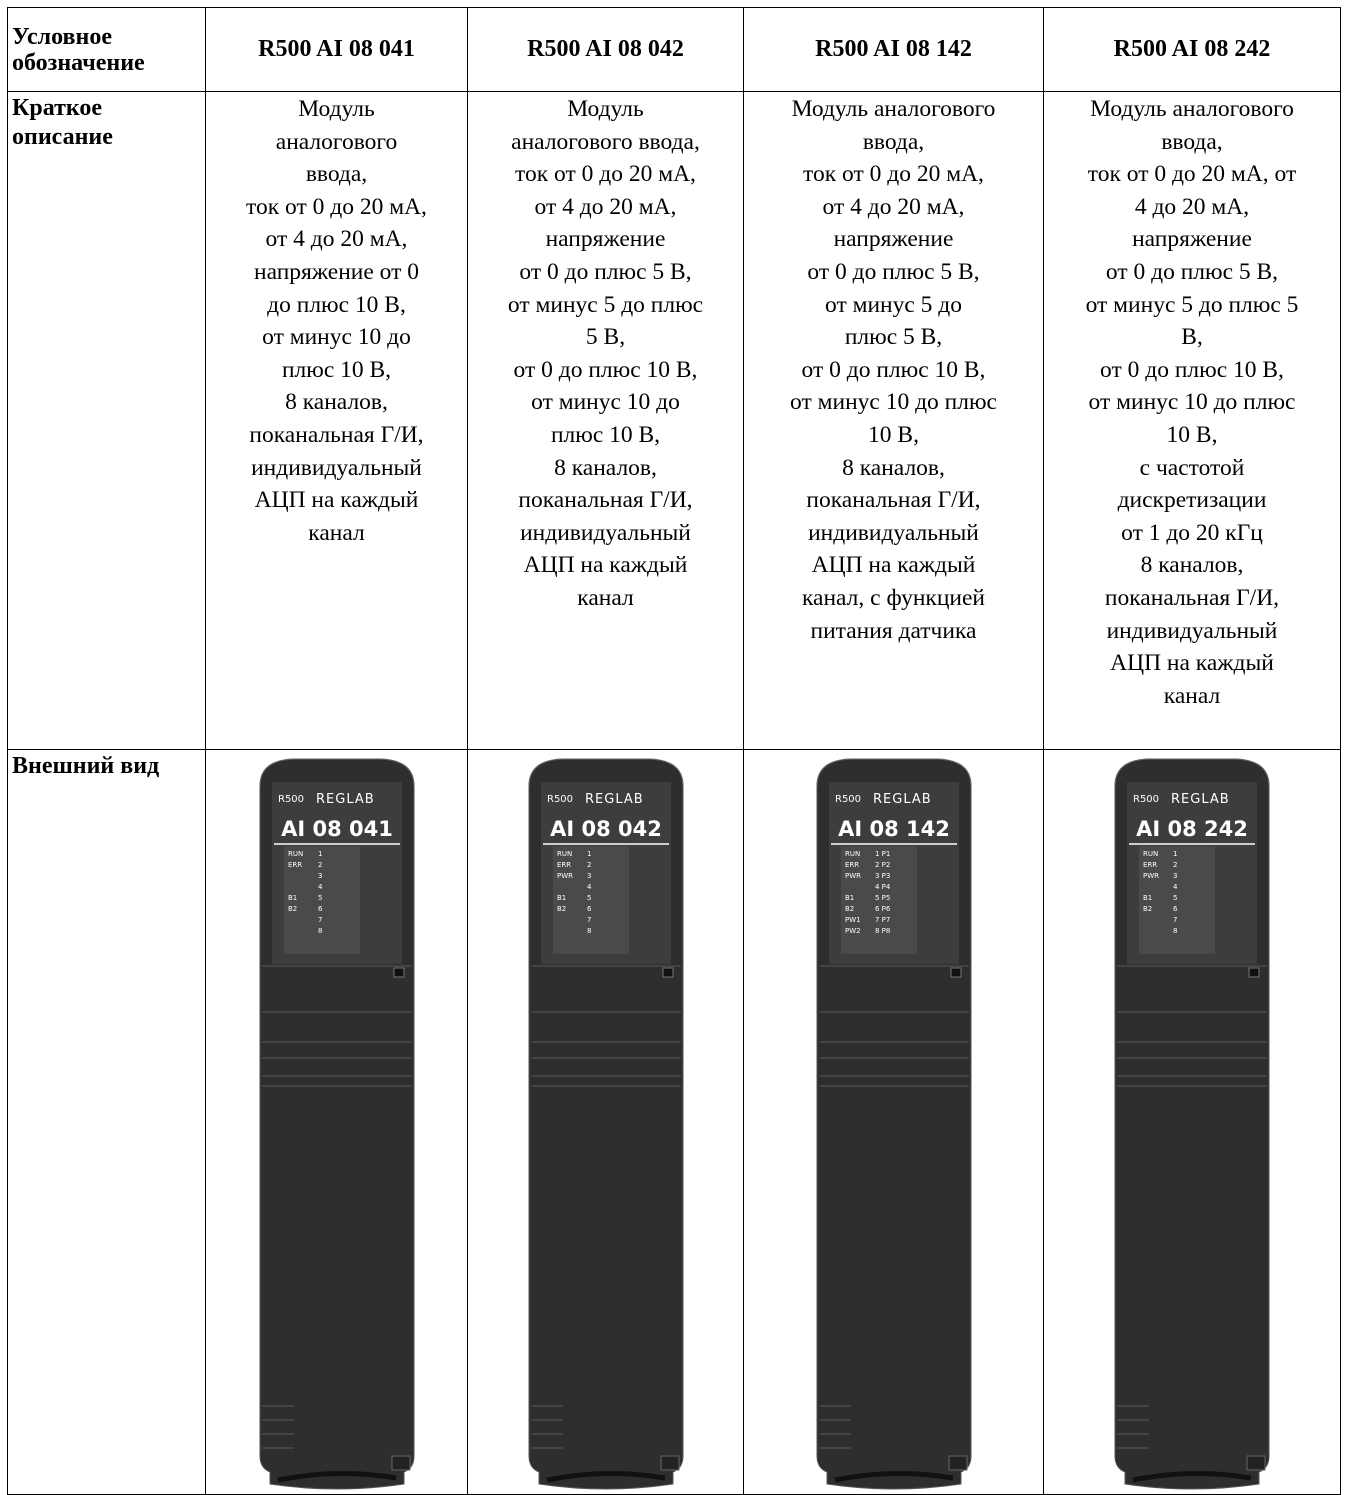 This screenshot has width=1346, height=1495. I want to click on led-label: 6 P6, so click(883, 909).